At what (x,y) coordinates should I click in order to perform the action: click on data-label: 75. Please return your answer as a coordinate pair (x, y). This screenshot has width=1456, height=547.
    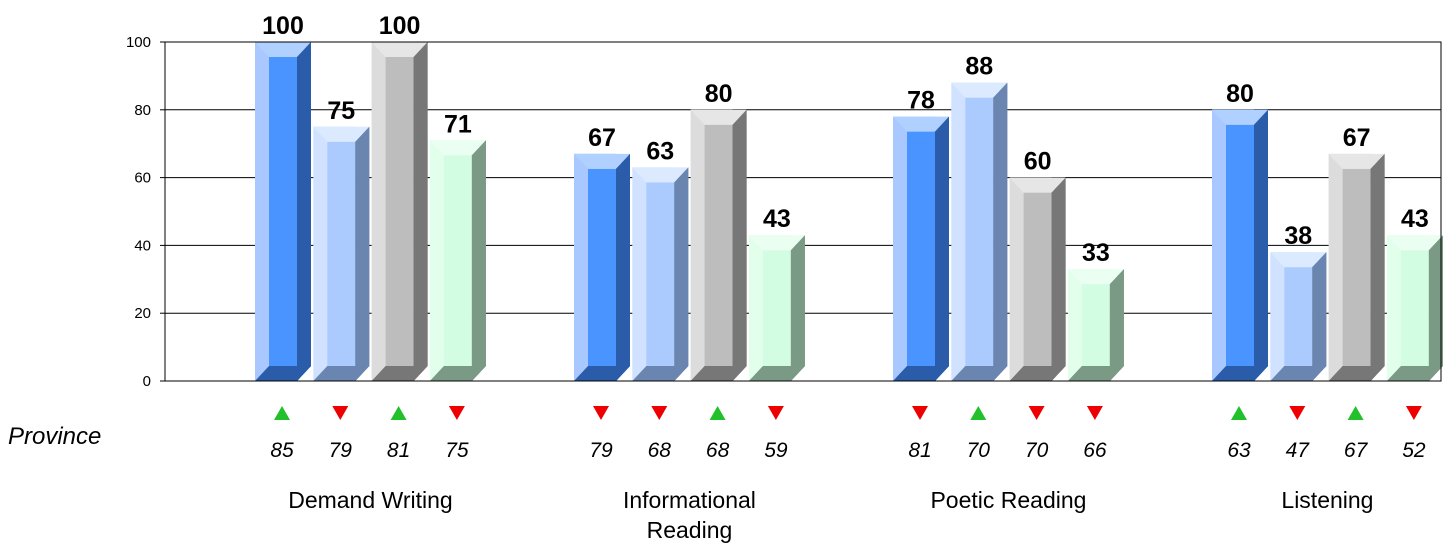
    Looking at the image, I should click on (341, 111).